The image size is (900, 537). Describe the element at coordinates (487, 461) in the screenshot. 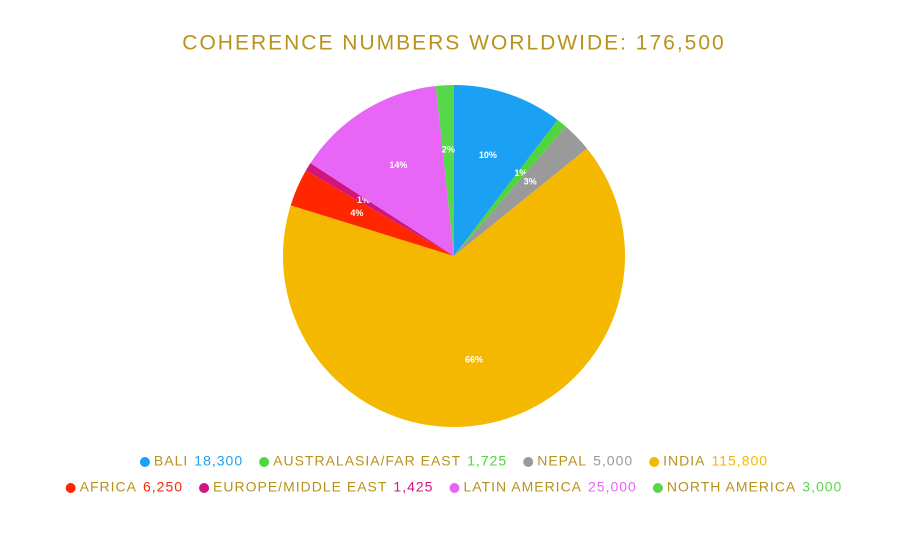

I see `legend-value: 1,725` at that location.